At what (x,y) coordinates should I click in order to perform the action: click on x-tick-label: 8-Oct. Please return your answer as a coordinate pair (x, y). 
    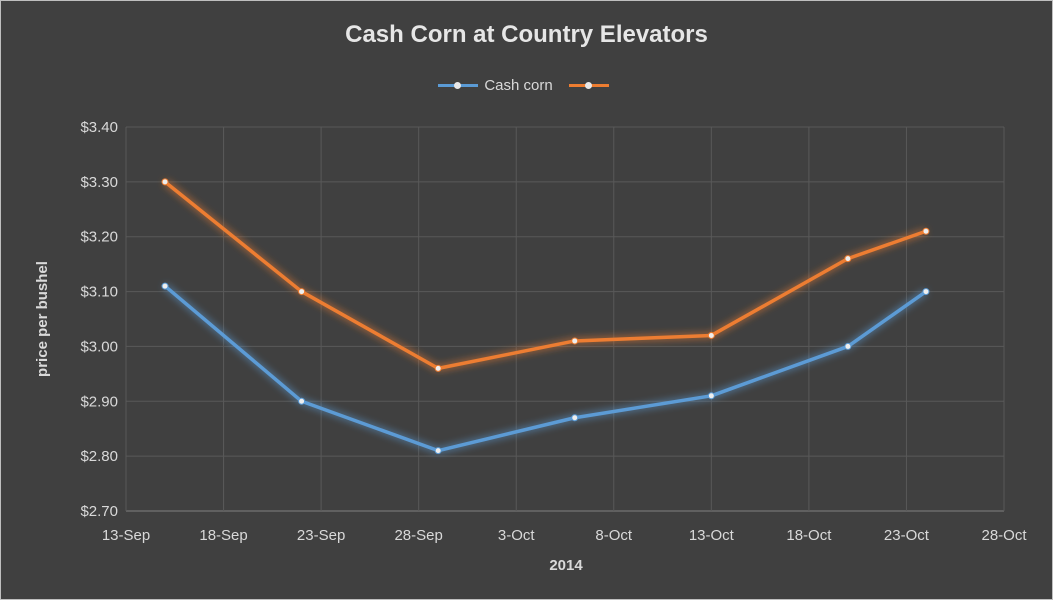
    Looking at the image, I should click on (614, 535).